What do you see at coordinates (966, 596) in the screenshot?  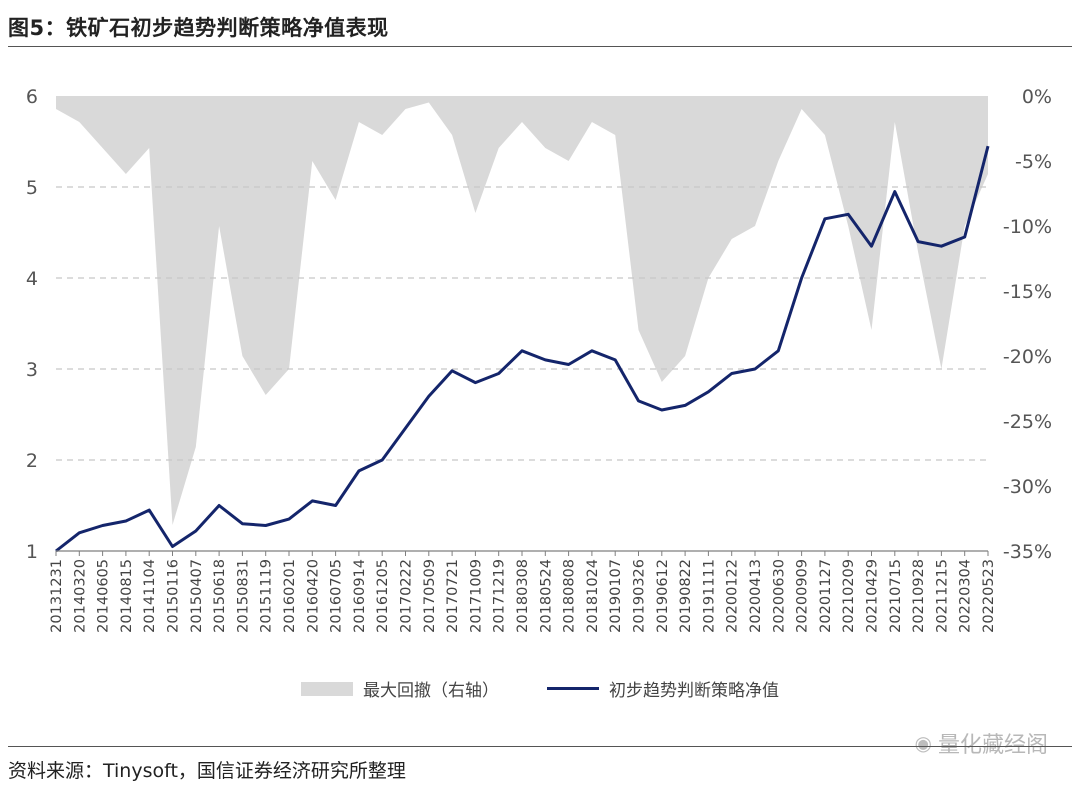 I see `x-tick-label: 20220304` at bounding box center [966, 596].